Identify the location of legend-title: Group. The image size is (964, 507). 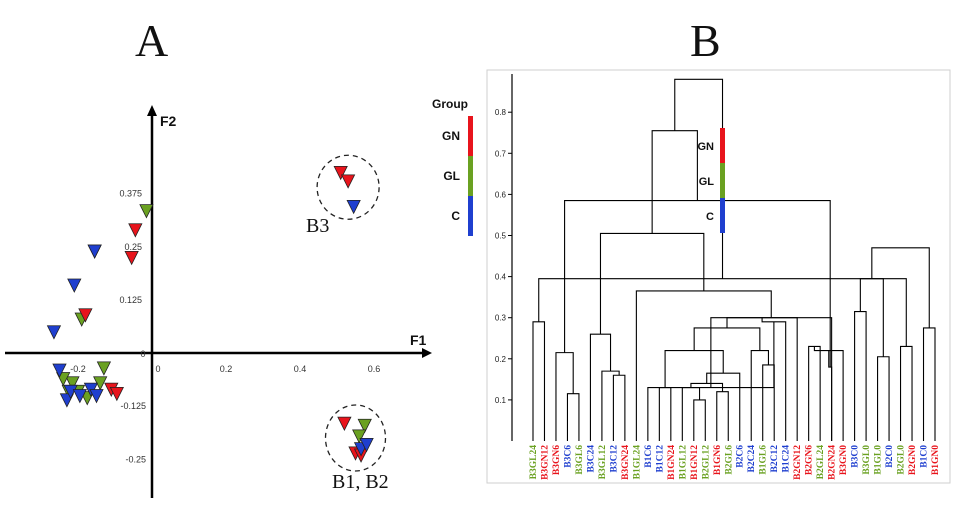
(450, 104).